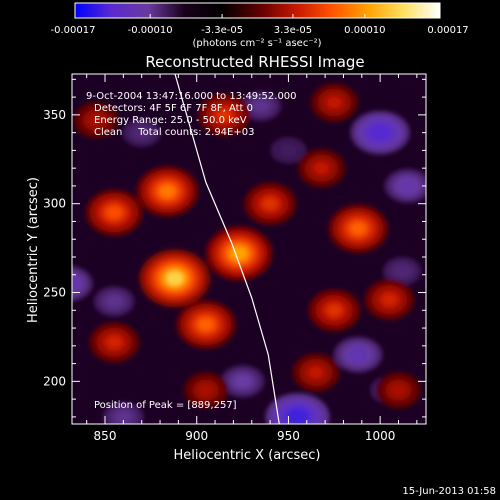 This screenshot has height=500, width=500. What do you see at coordinates (105, 436) in the screenshot?
I see `x-tick-label: 850` at bounding box center [105, 436].